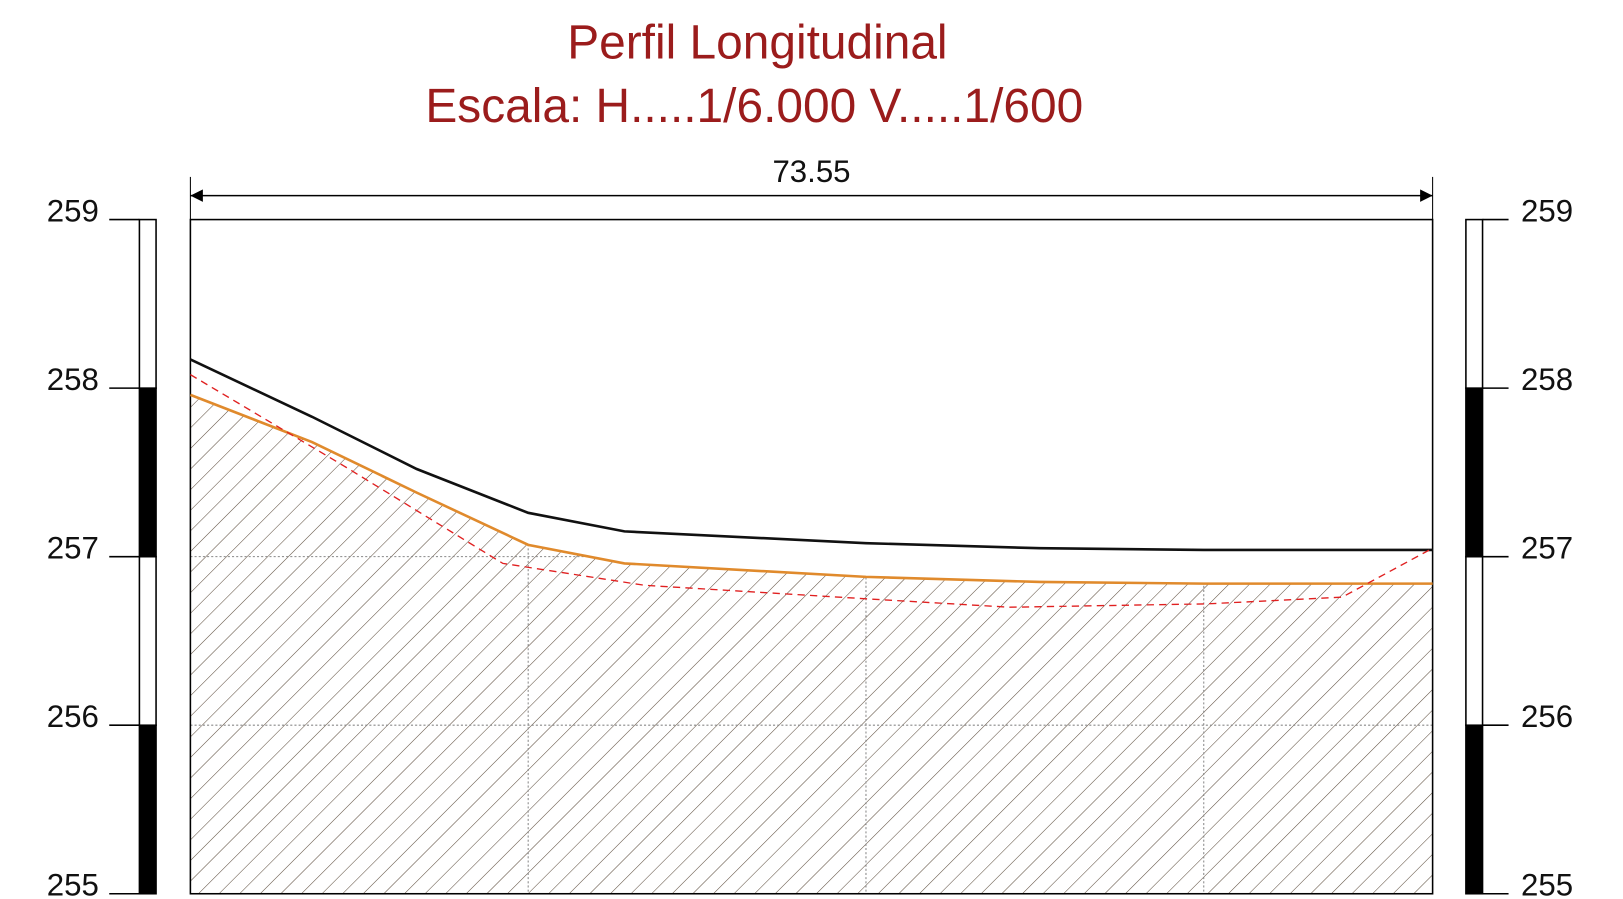 The width and height of the screenshot is (1623, 899). Describe the element at coordinates (757, 42) in the screenshot. I see `chart-title: Perfil Longitudinal` at that location.